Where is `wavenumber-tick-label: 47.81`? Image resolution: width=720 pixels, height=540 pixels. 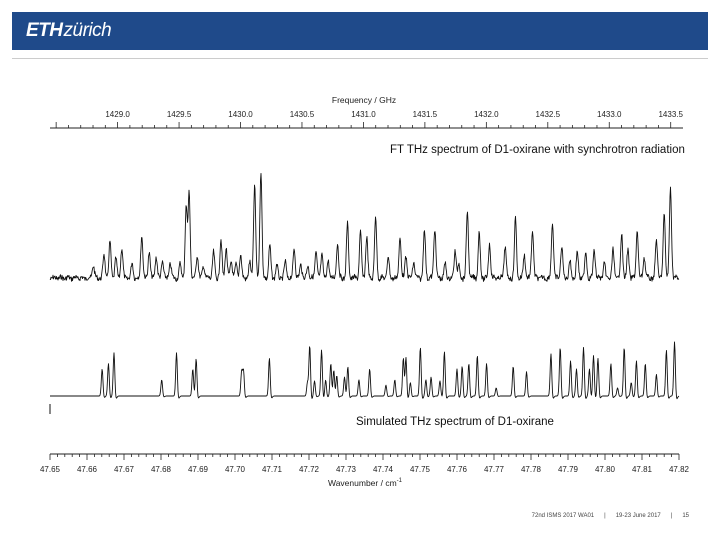 wavenumber-tick-label: 47.81 is located at coordinates (642, 469).